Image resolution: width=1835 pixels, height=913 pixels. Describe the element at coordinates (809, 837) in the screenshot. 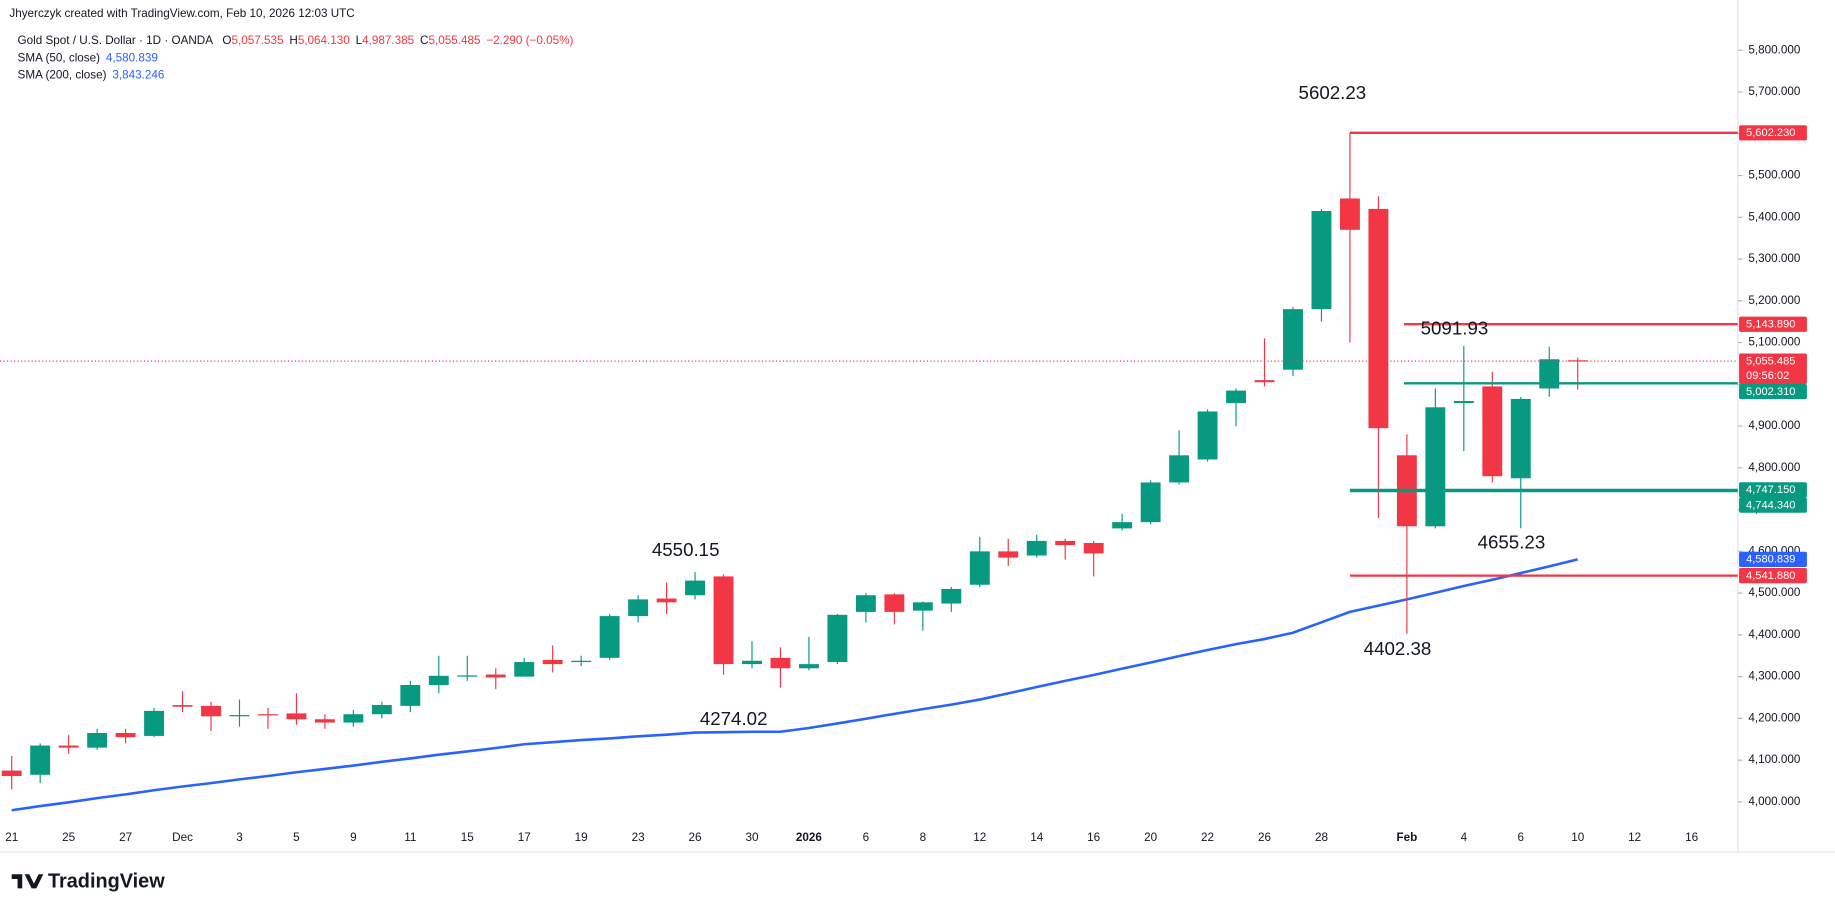

I see `x-tick-label: 2026` at that location.